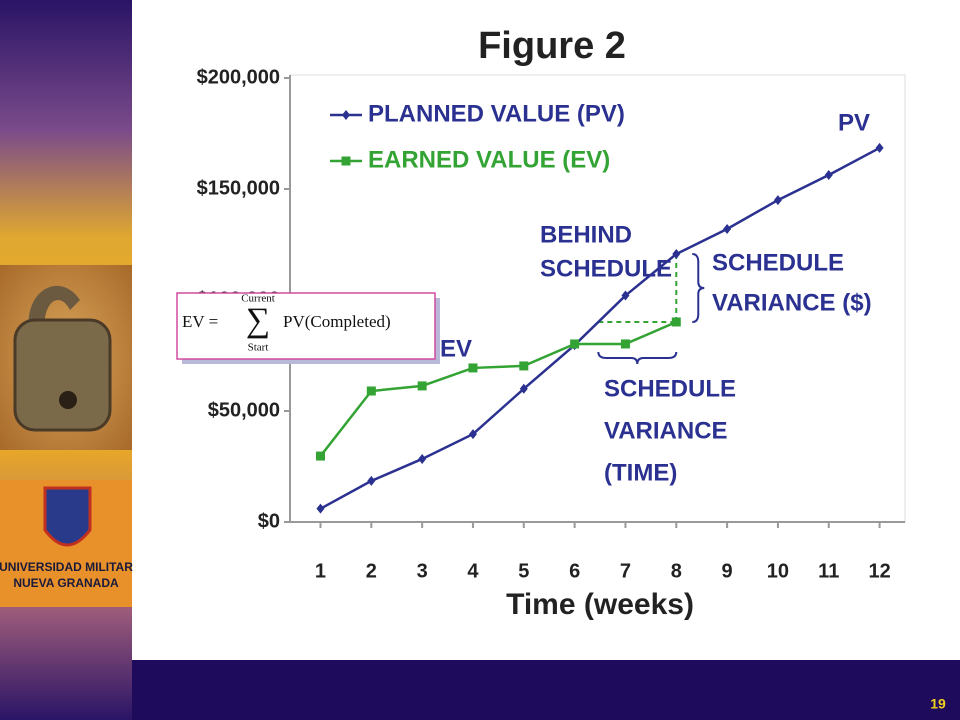 The width and height of the screenshot is (960, 720). I want to click on lock-image, so click(66, 357).